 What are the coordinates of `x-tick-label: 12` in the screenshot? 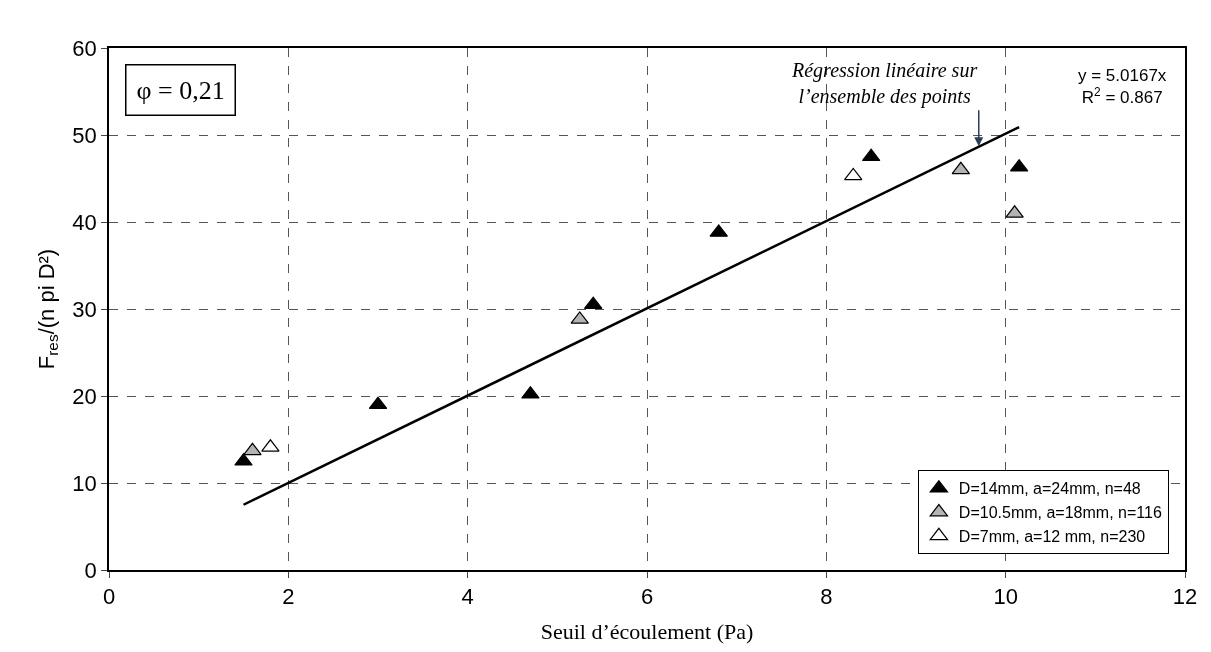 It's located at (1185, 597).